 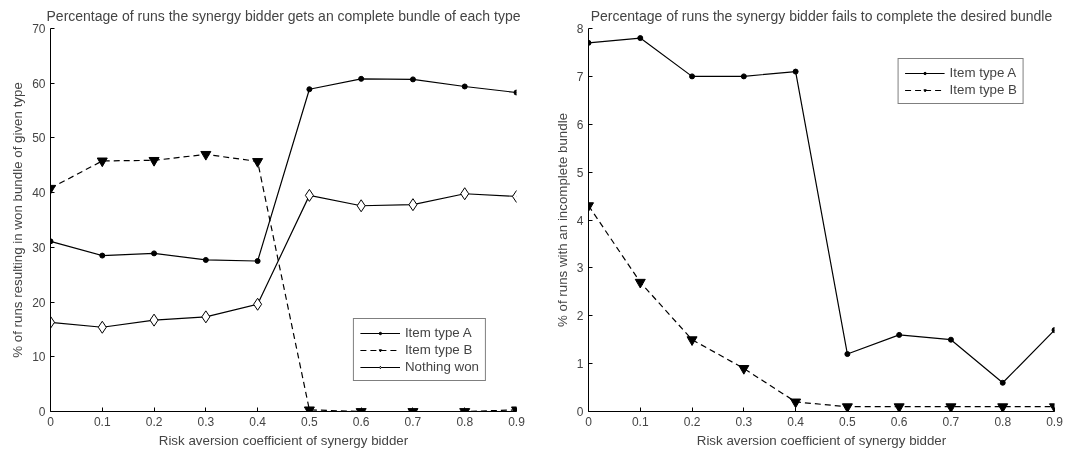 What do you see at coordinates (441, 366) in the screenshot?
I see `legend-label: Nothing won` at bounding box center [441, 366].